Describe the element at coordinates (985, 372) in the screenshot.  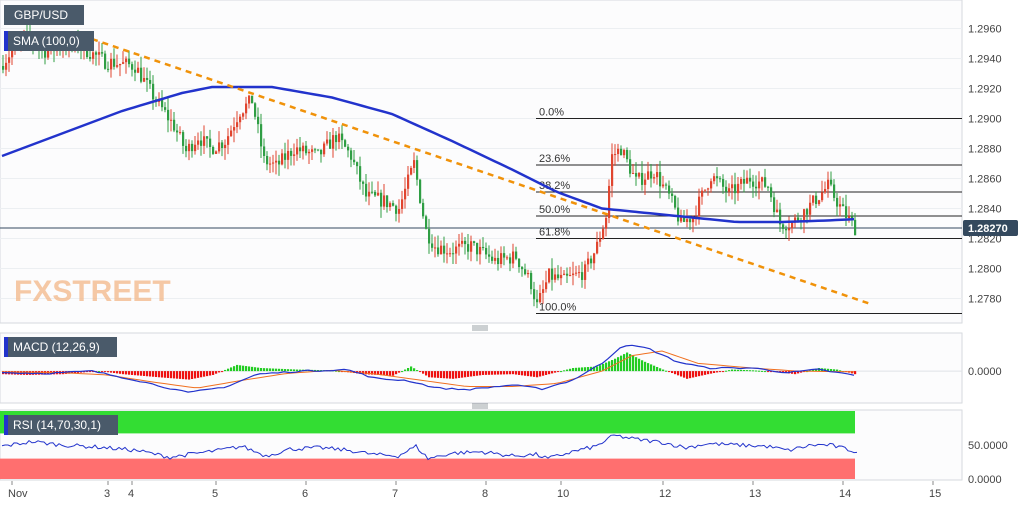
I see `macd-axis-tick: 0.0000` at that location.